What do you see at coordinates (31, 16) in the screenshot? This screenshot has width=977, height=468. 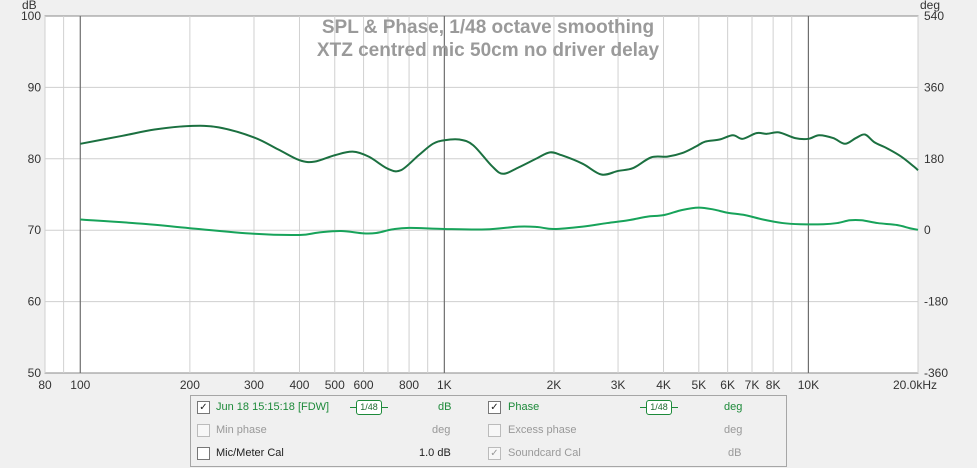 I see `left-tick-label: 100` at bounding box center [31, 16].